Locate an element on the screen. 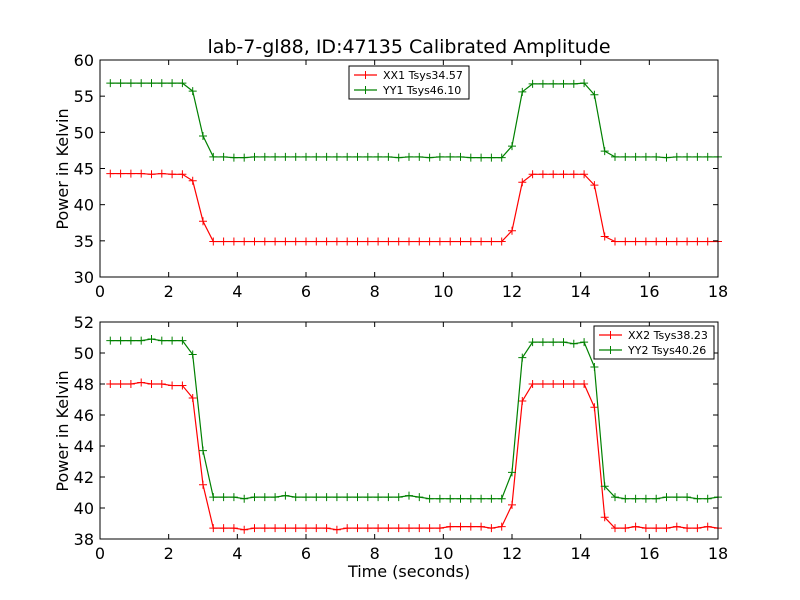 This screenshot has height=600, width=800. x-axis-label: Time (seconds) is located at coordinates (408, 571).